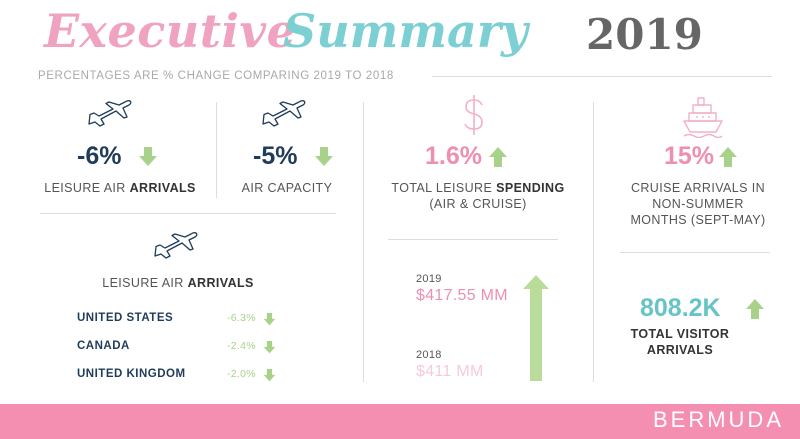  I want to click on divider-h-mid, so click(473, 239).